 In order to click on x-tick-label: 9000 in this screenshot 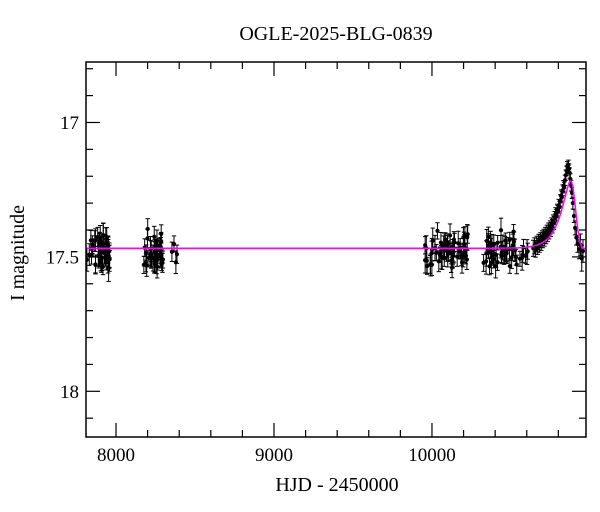, I will do `click(274, 455)`.